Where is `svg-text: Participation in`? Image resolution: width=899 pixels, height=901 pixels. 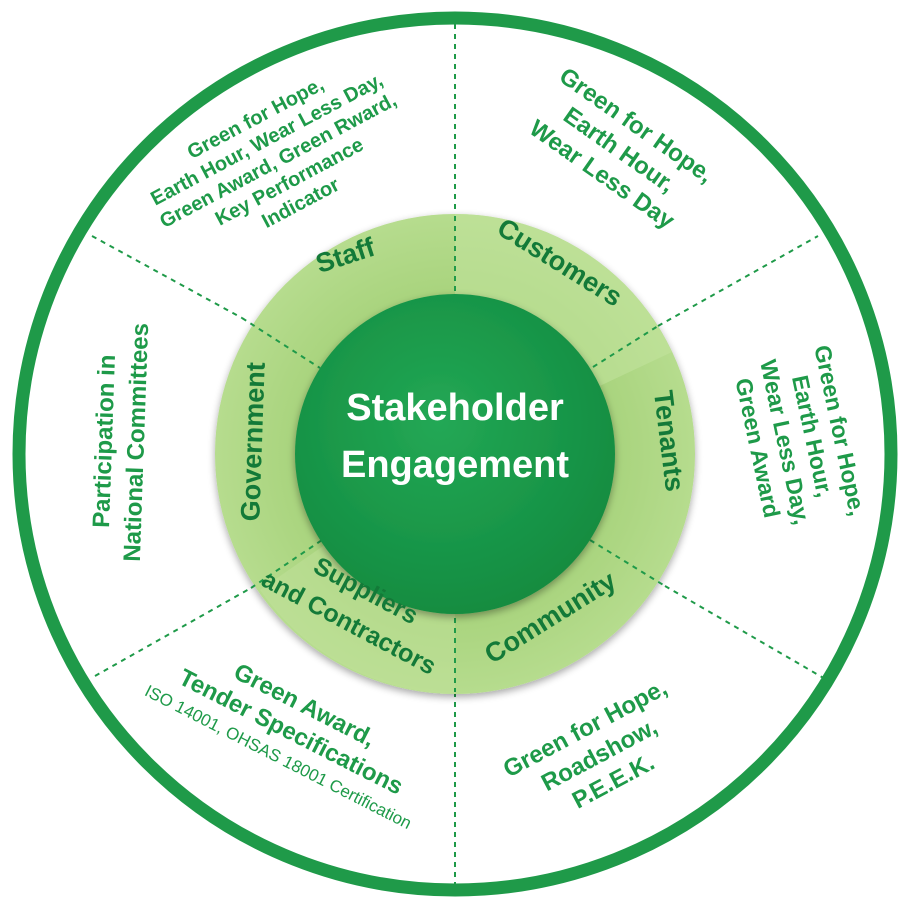 svg-text: Participation in is located at coordinates (104, 441).